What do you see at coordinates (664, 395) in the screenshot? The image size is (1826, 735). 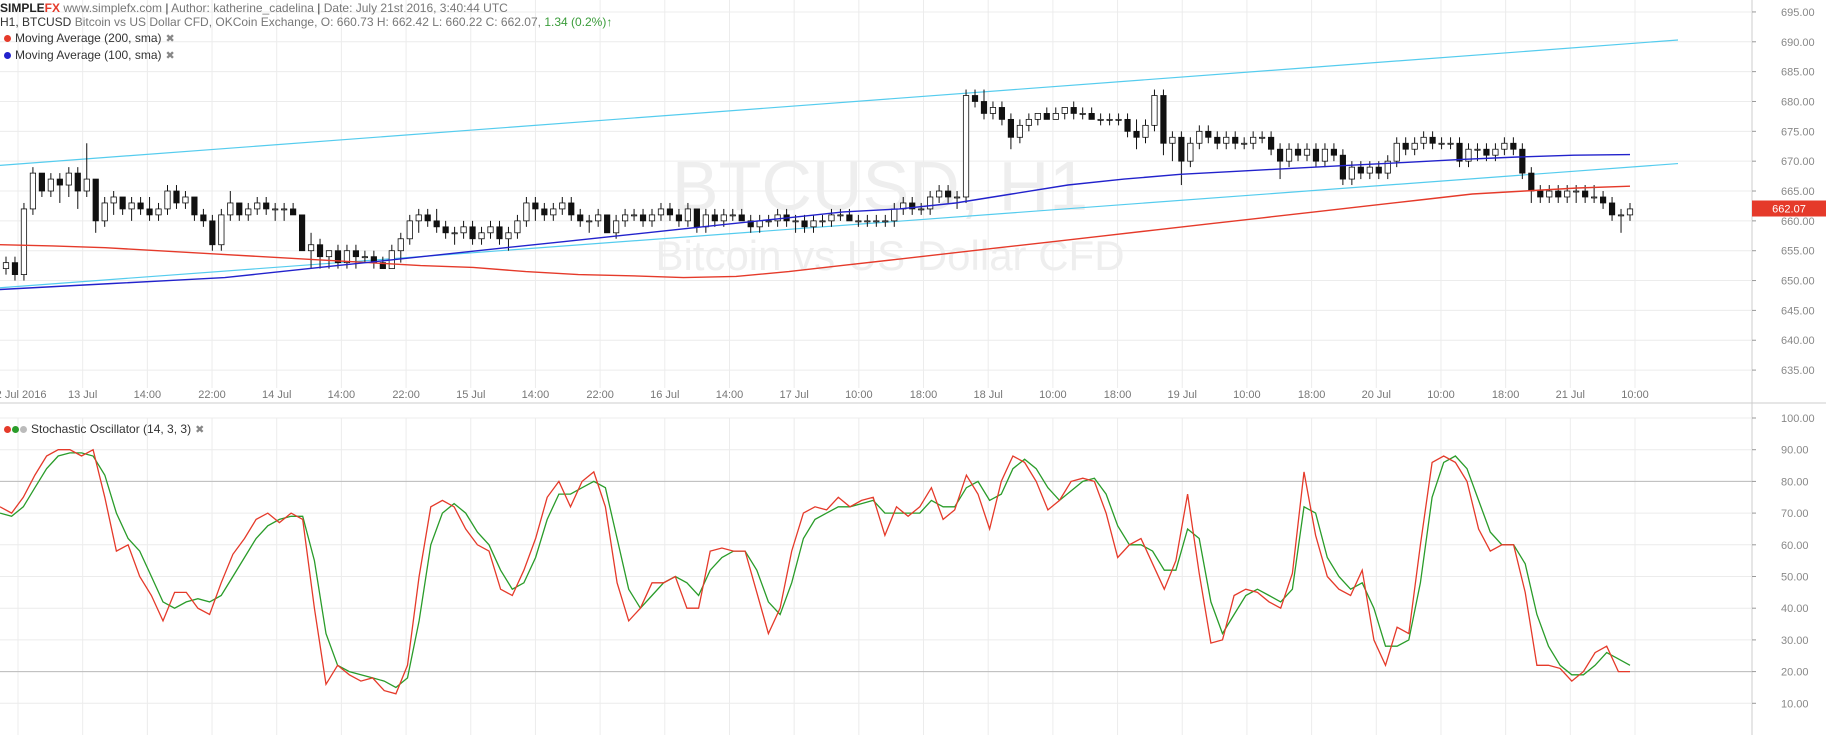 I see `x-tick-label: 16 Jul` at bounding box center [664, 395].